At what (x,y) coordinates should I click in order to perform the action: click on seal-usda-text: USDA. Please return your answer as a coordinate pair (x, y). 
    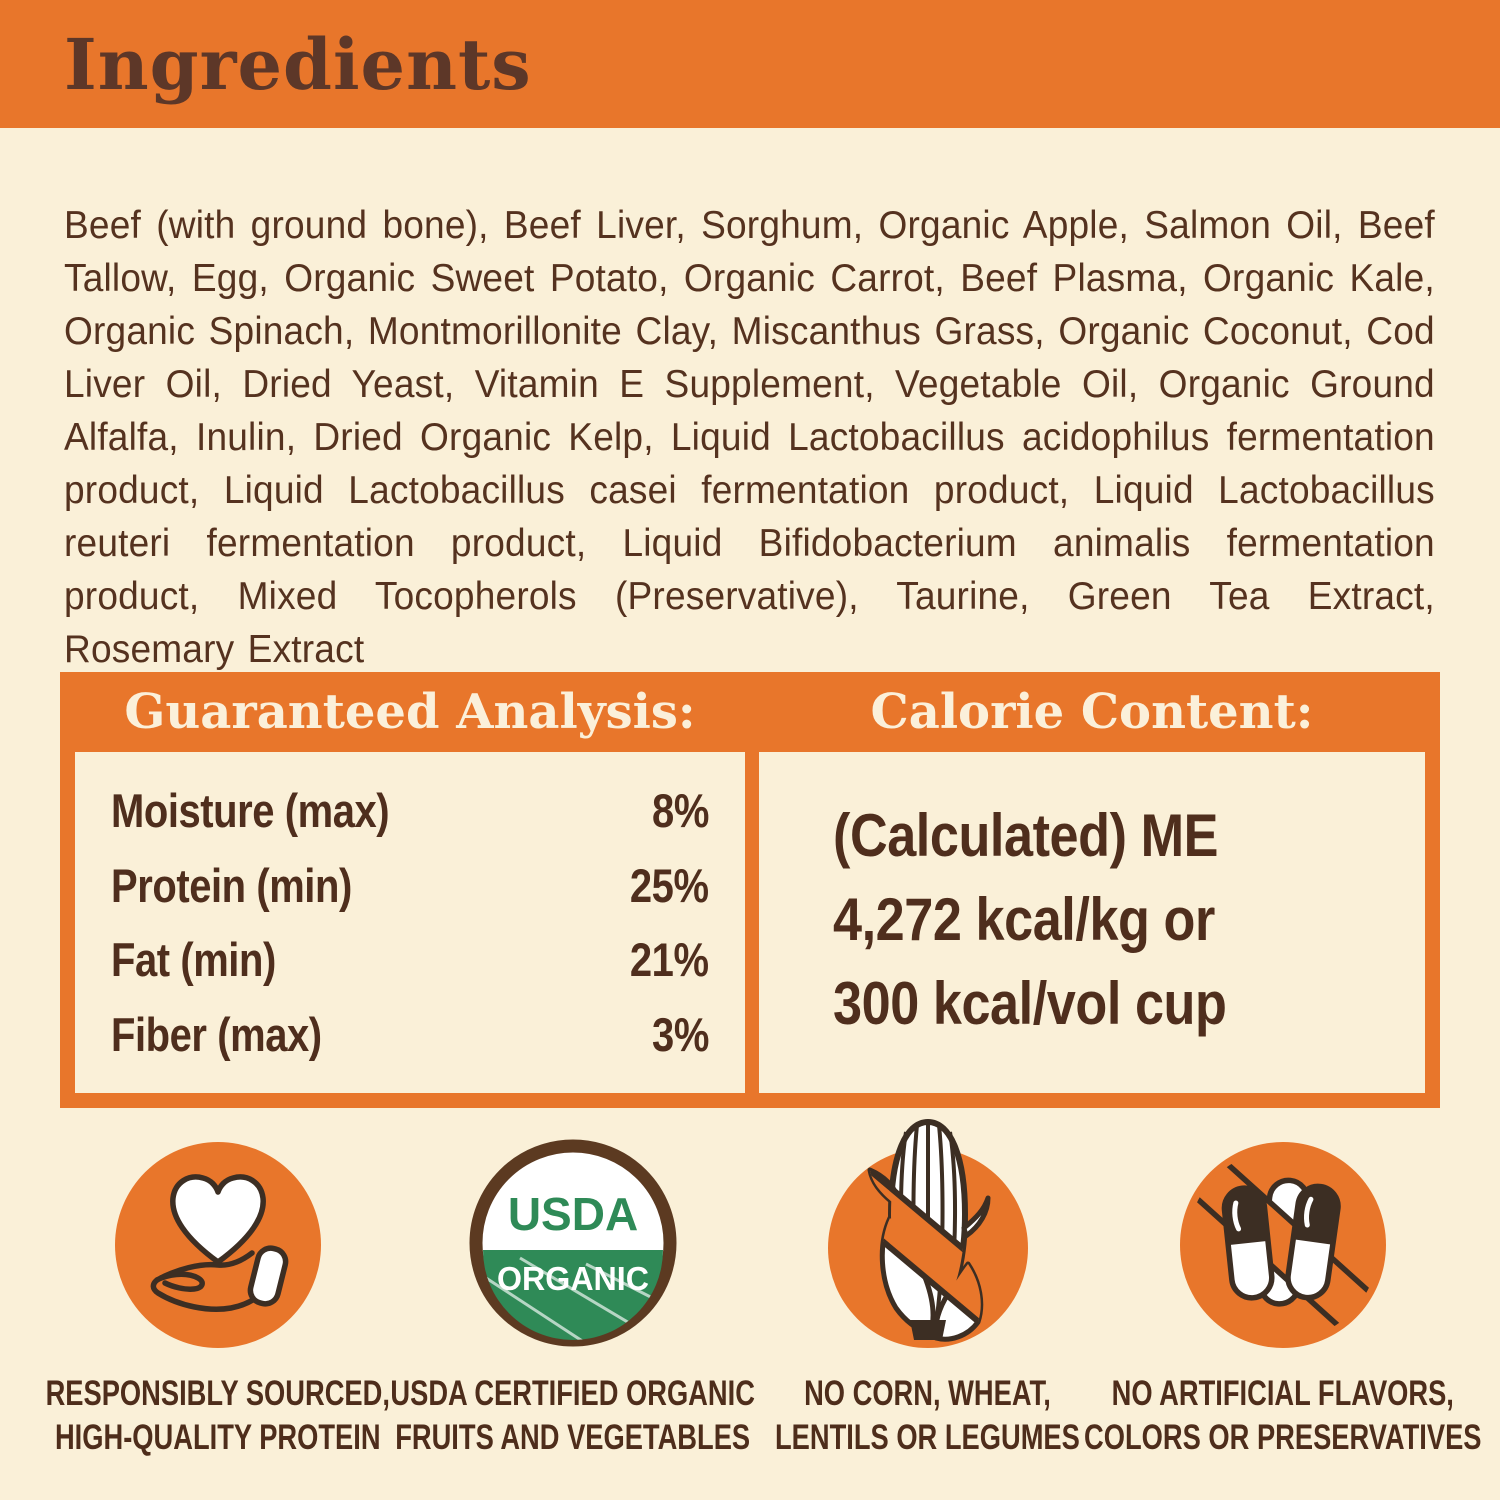
    Looking at the image, I should click on (572, 1214).